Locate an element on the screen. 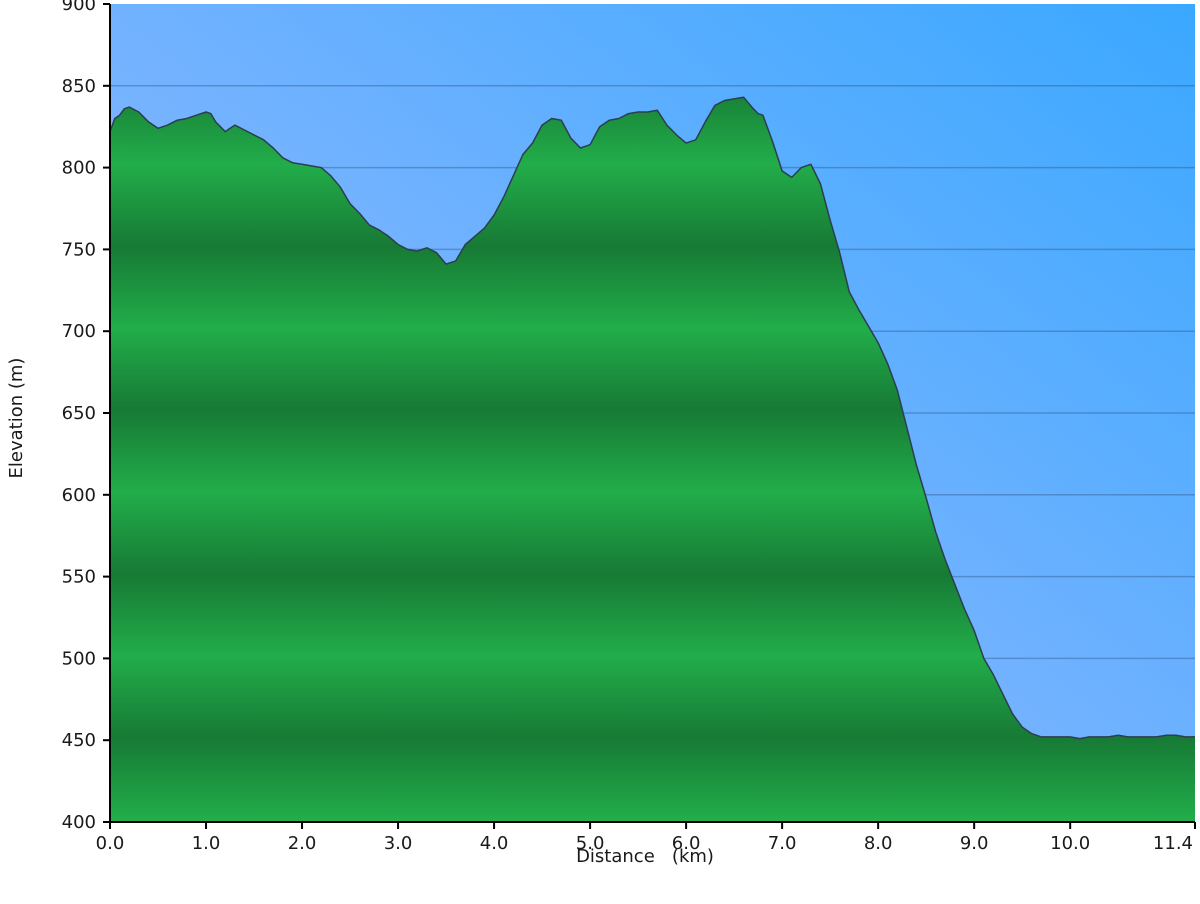 The width and height of the screenshot is (1200, 904). x-tick-label: 11.4 is located at coordinates (1173, 843).